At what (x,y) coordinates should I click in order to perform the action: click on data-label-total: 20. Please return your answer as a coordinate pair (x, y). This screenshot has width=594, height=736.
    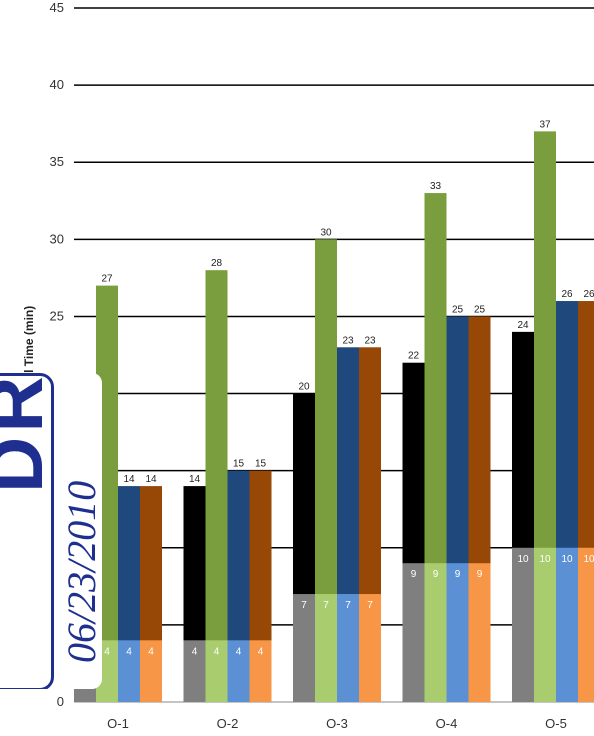
    Looking at the image, I should click on (304, 387).